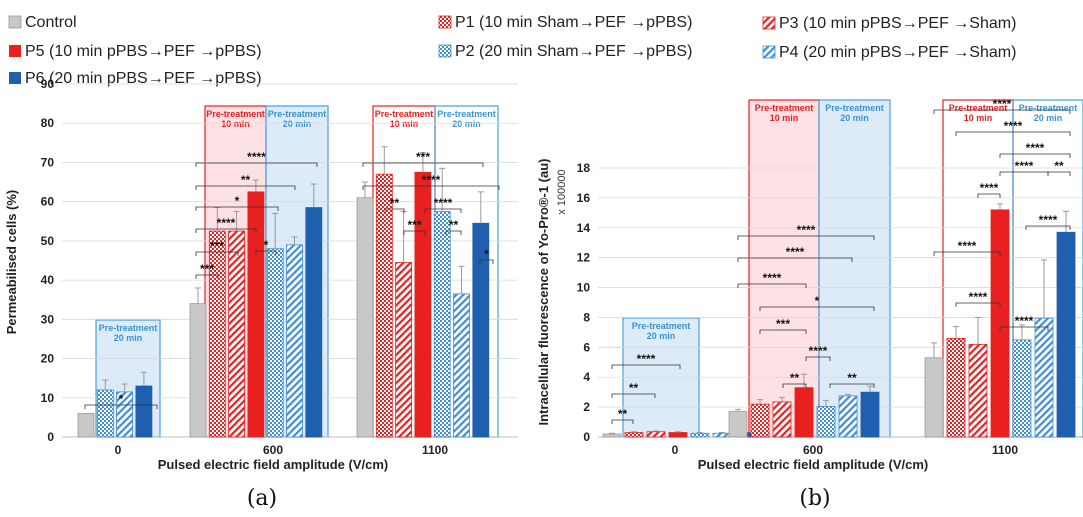 The image size is (1083, 517). What do you see at coordinates (586, 377) in the screenshot?
I see `b-ytick-2: 4` at bounding box center [586, 377].